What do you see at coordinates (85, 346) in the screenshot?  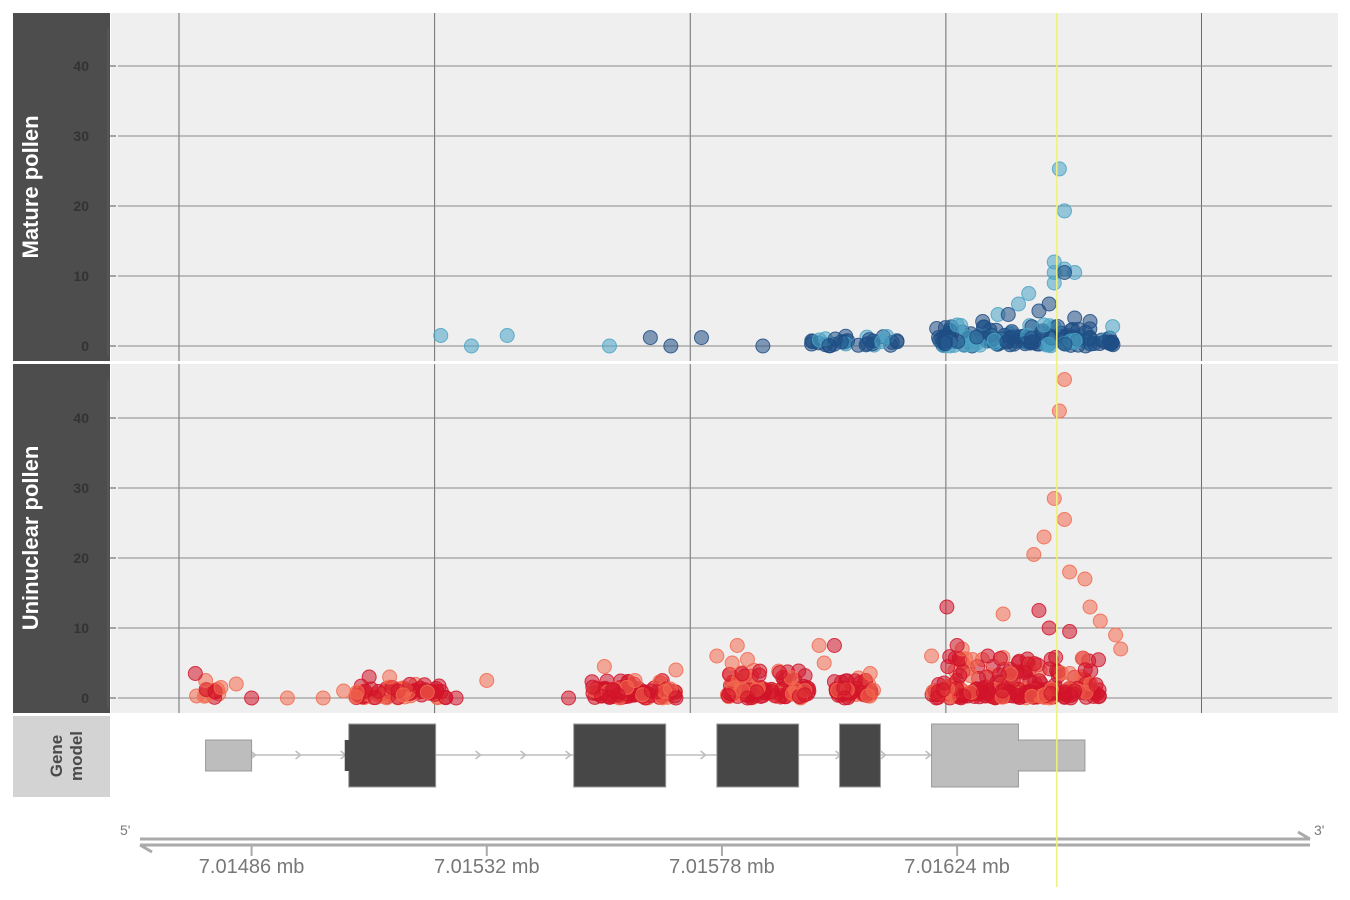 I see `mature-ytick-label: 0` at bounding box center [85, 346].